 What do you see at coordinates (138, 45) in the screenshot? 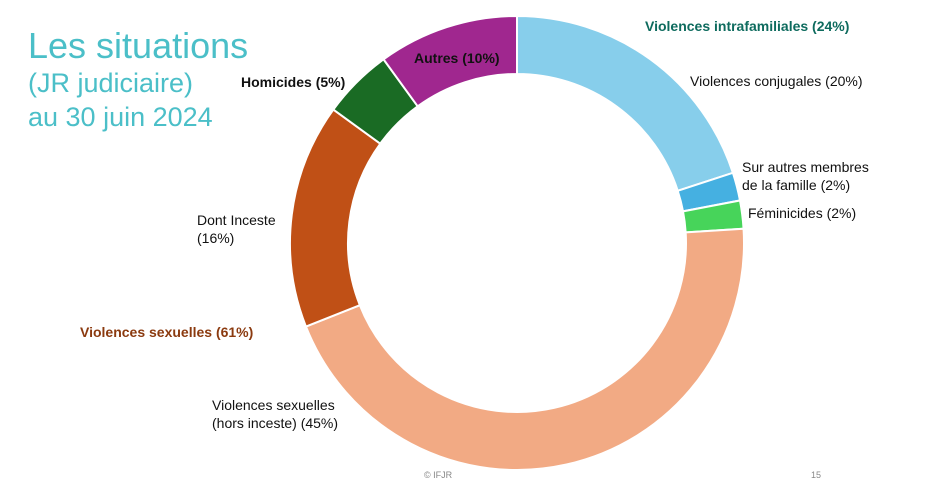
I see `title-line-1: Les situations` at bounding box center [138, 45].